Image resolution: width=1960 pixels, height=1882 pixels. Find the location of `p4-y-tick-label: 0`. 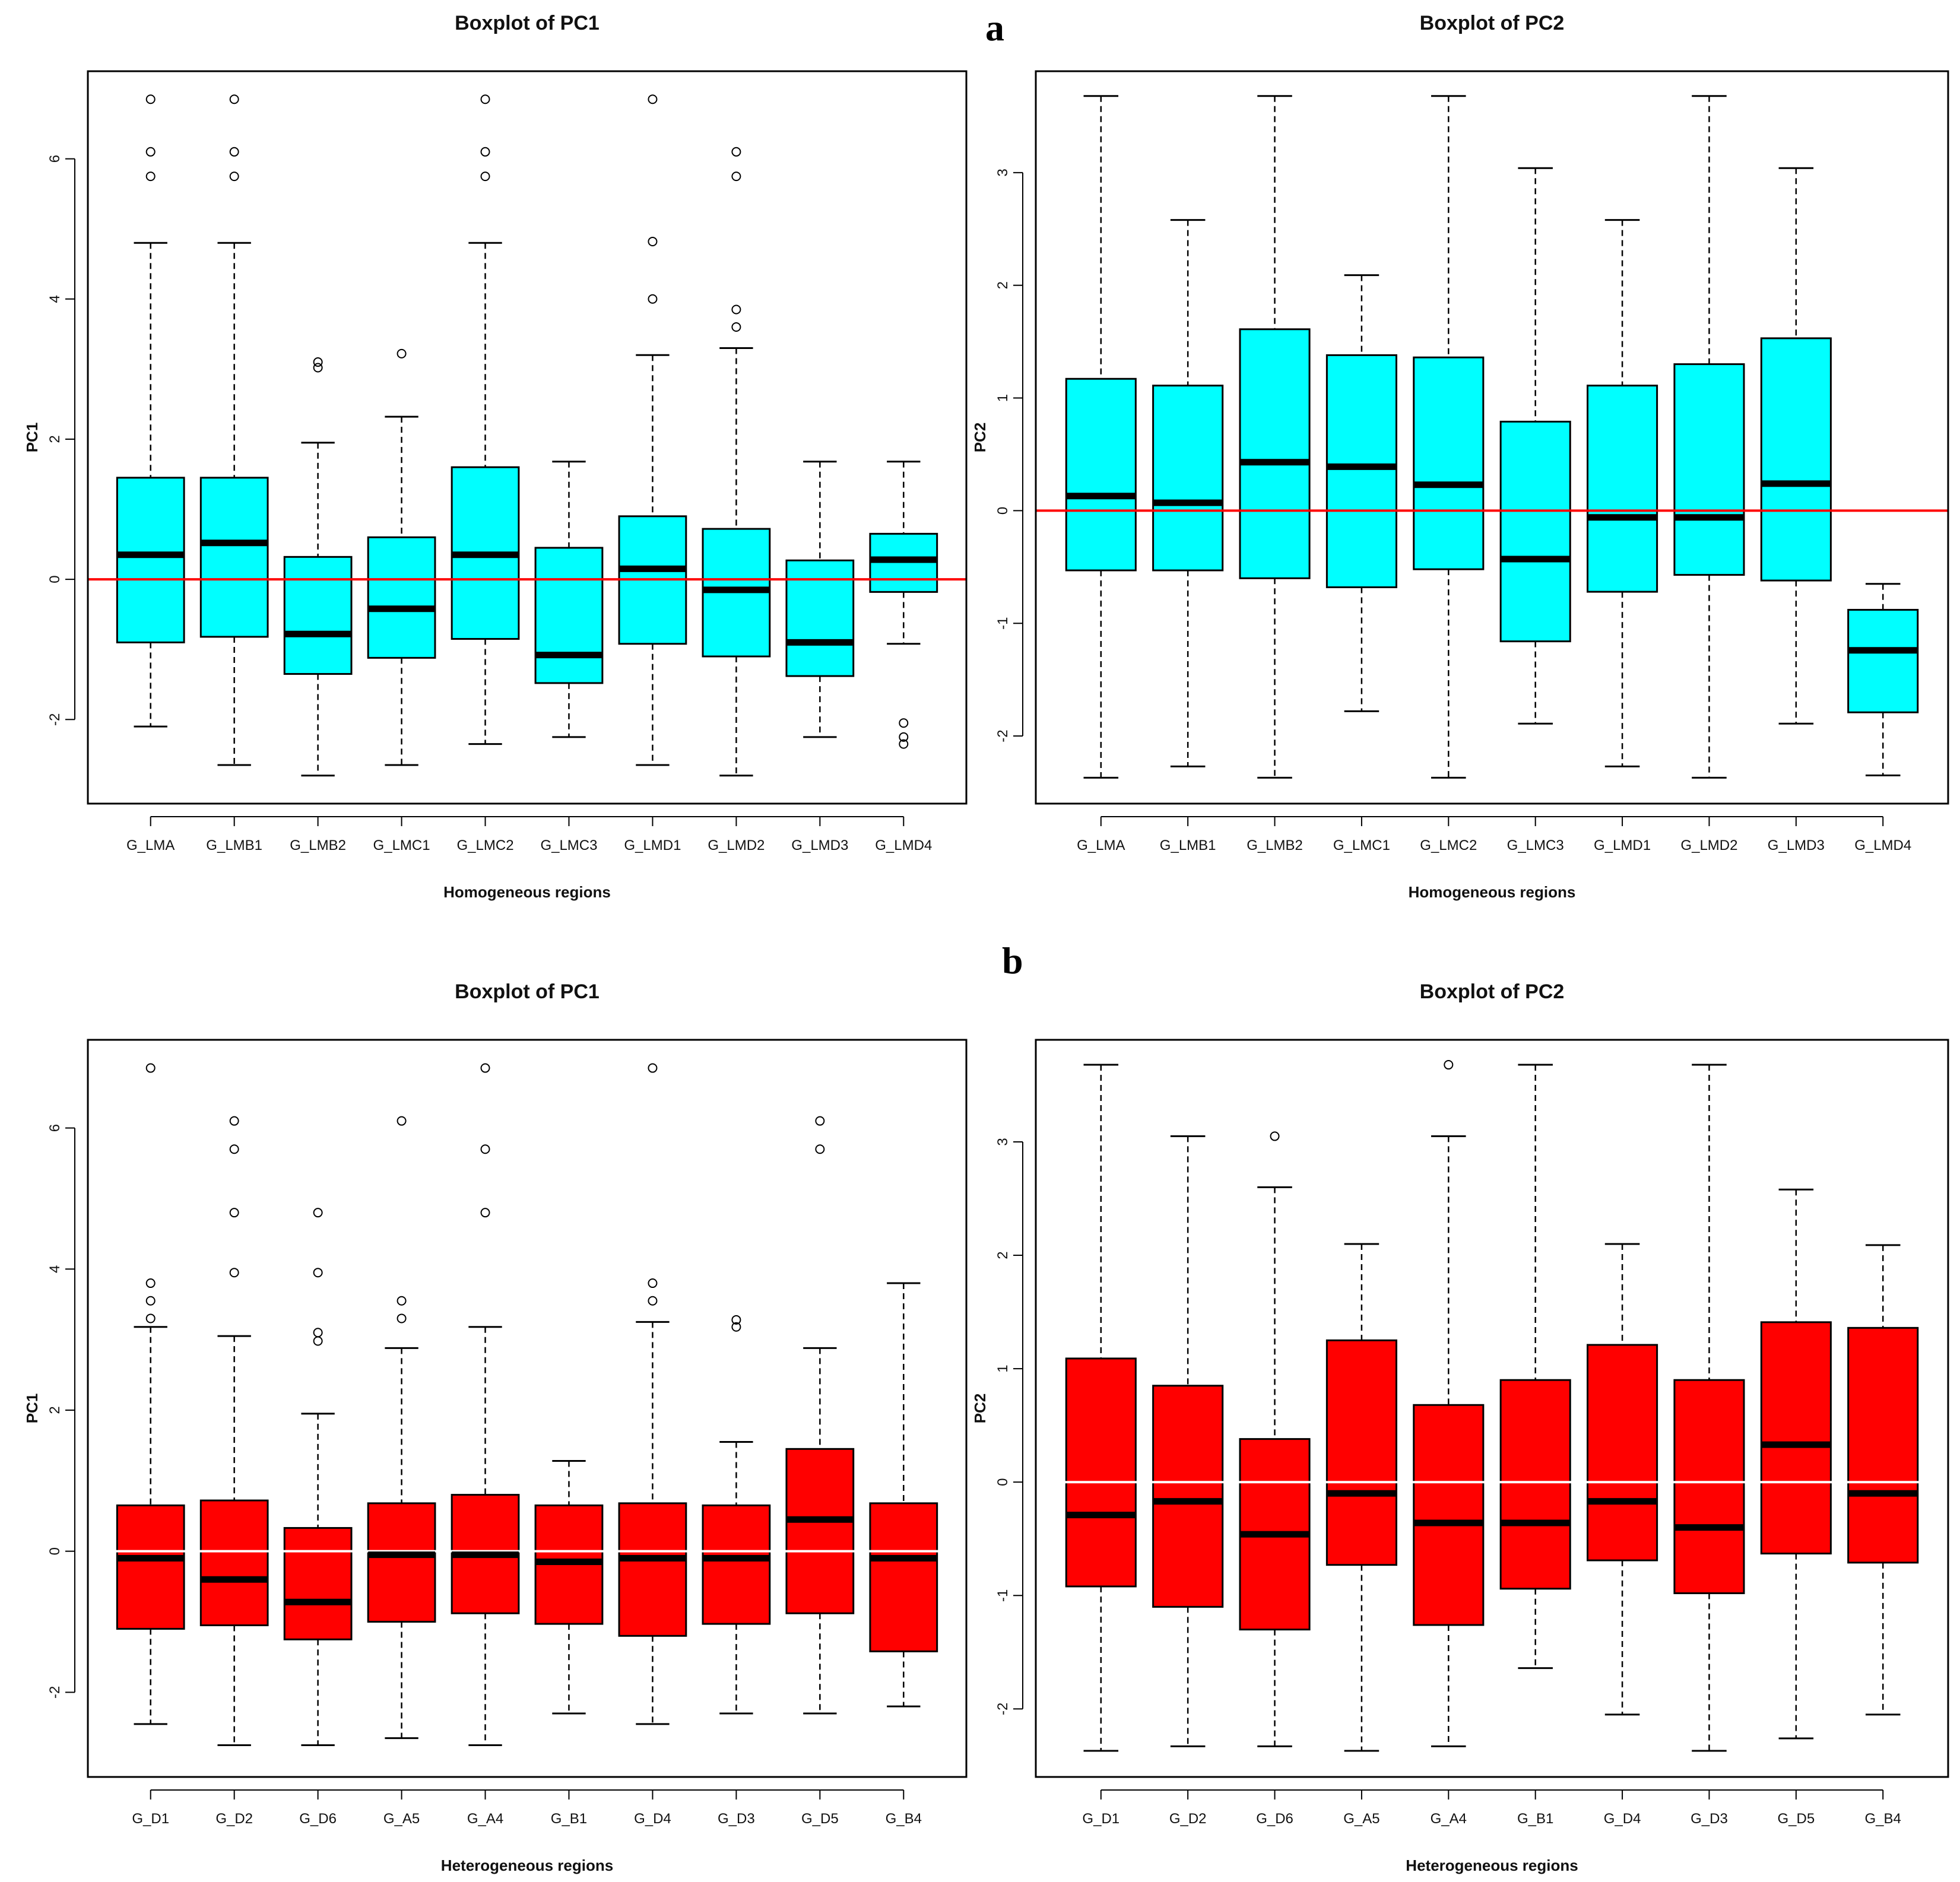

p4-y-tick-label: 0 is located at coordinates (1003, 1482).